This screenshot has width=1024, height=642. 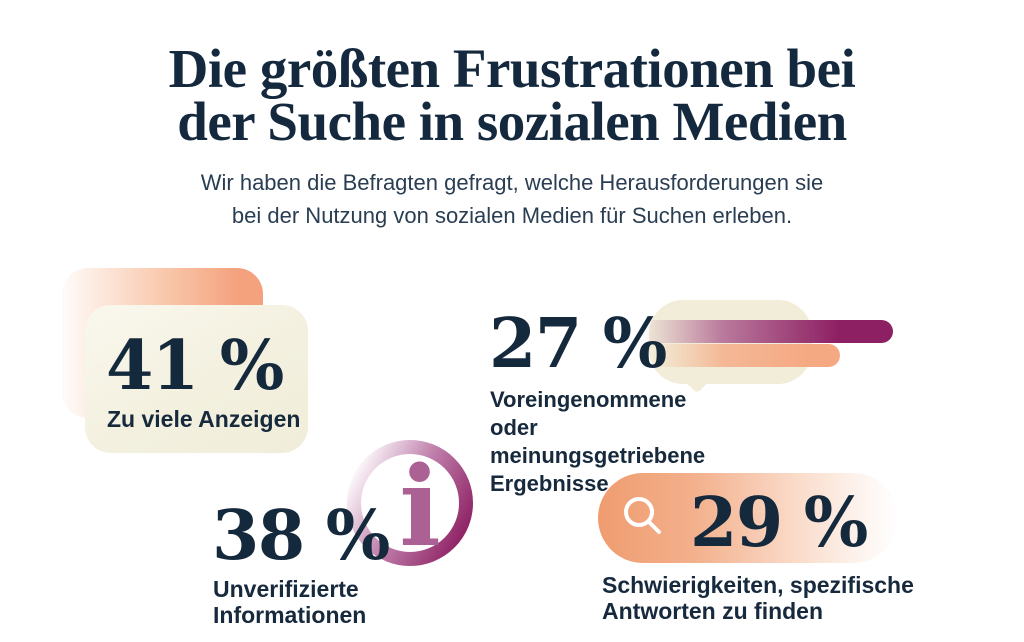 I want to click on info-icon-glyph: i, so click(x=420, y=506).